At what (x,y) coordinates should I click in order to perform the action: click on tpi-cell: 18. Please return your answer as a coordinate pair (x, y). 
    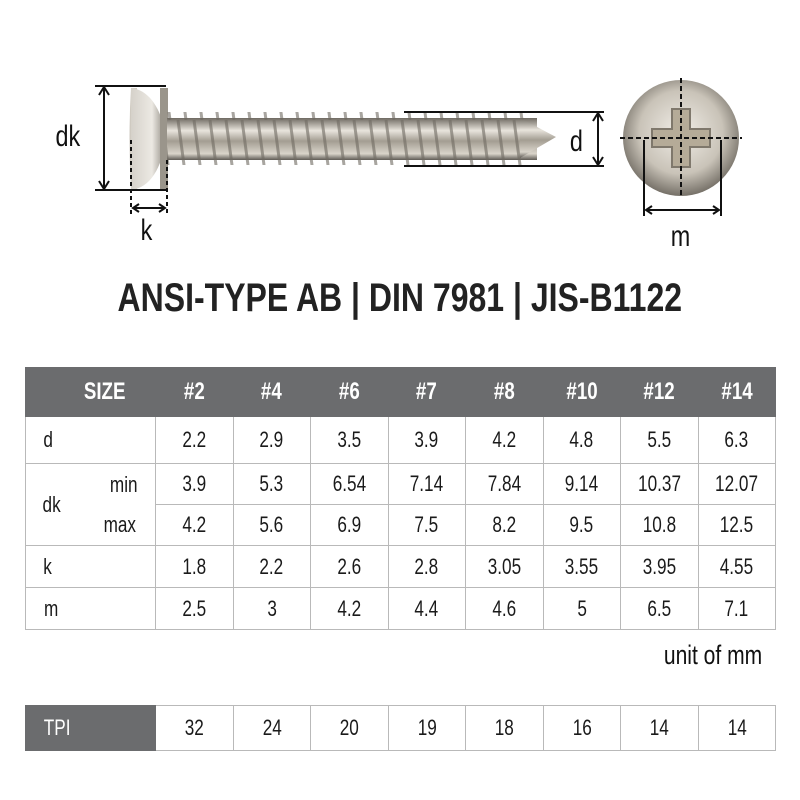
    Looking at the image, I should click on (504, 728).